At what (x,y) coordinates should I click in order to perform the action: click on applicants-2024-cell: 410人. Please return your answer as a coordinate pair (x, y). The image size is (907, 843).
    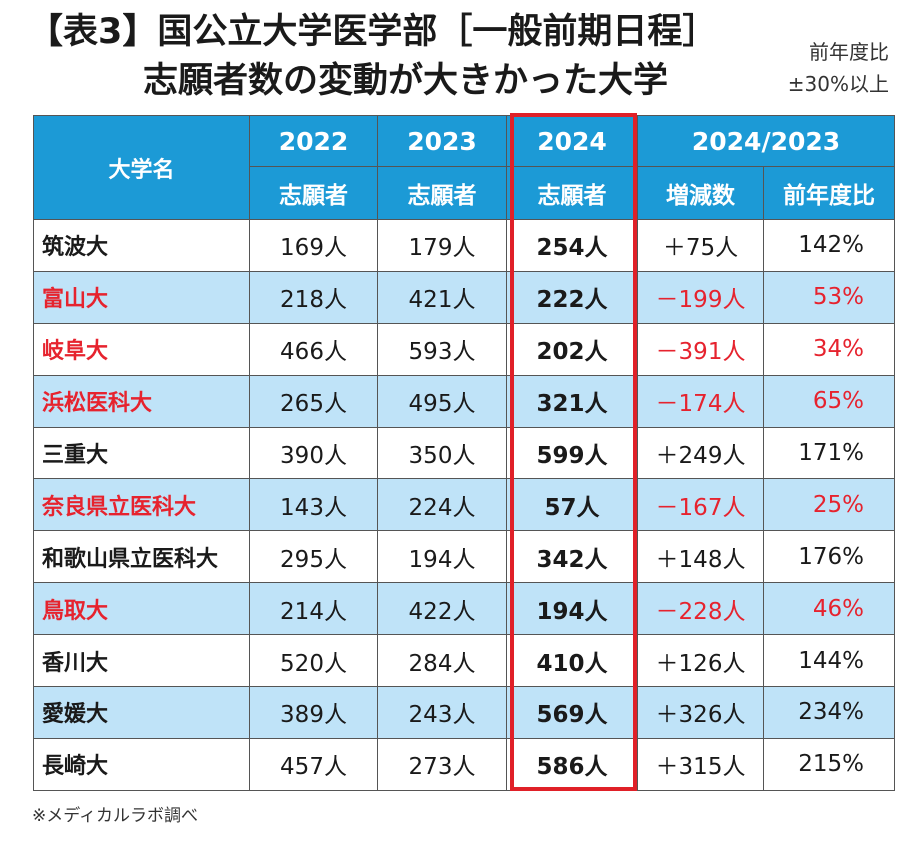
    Looking at the image, I should click on (572, 661).